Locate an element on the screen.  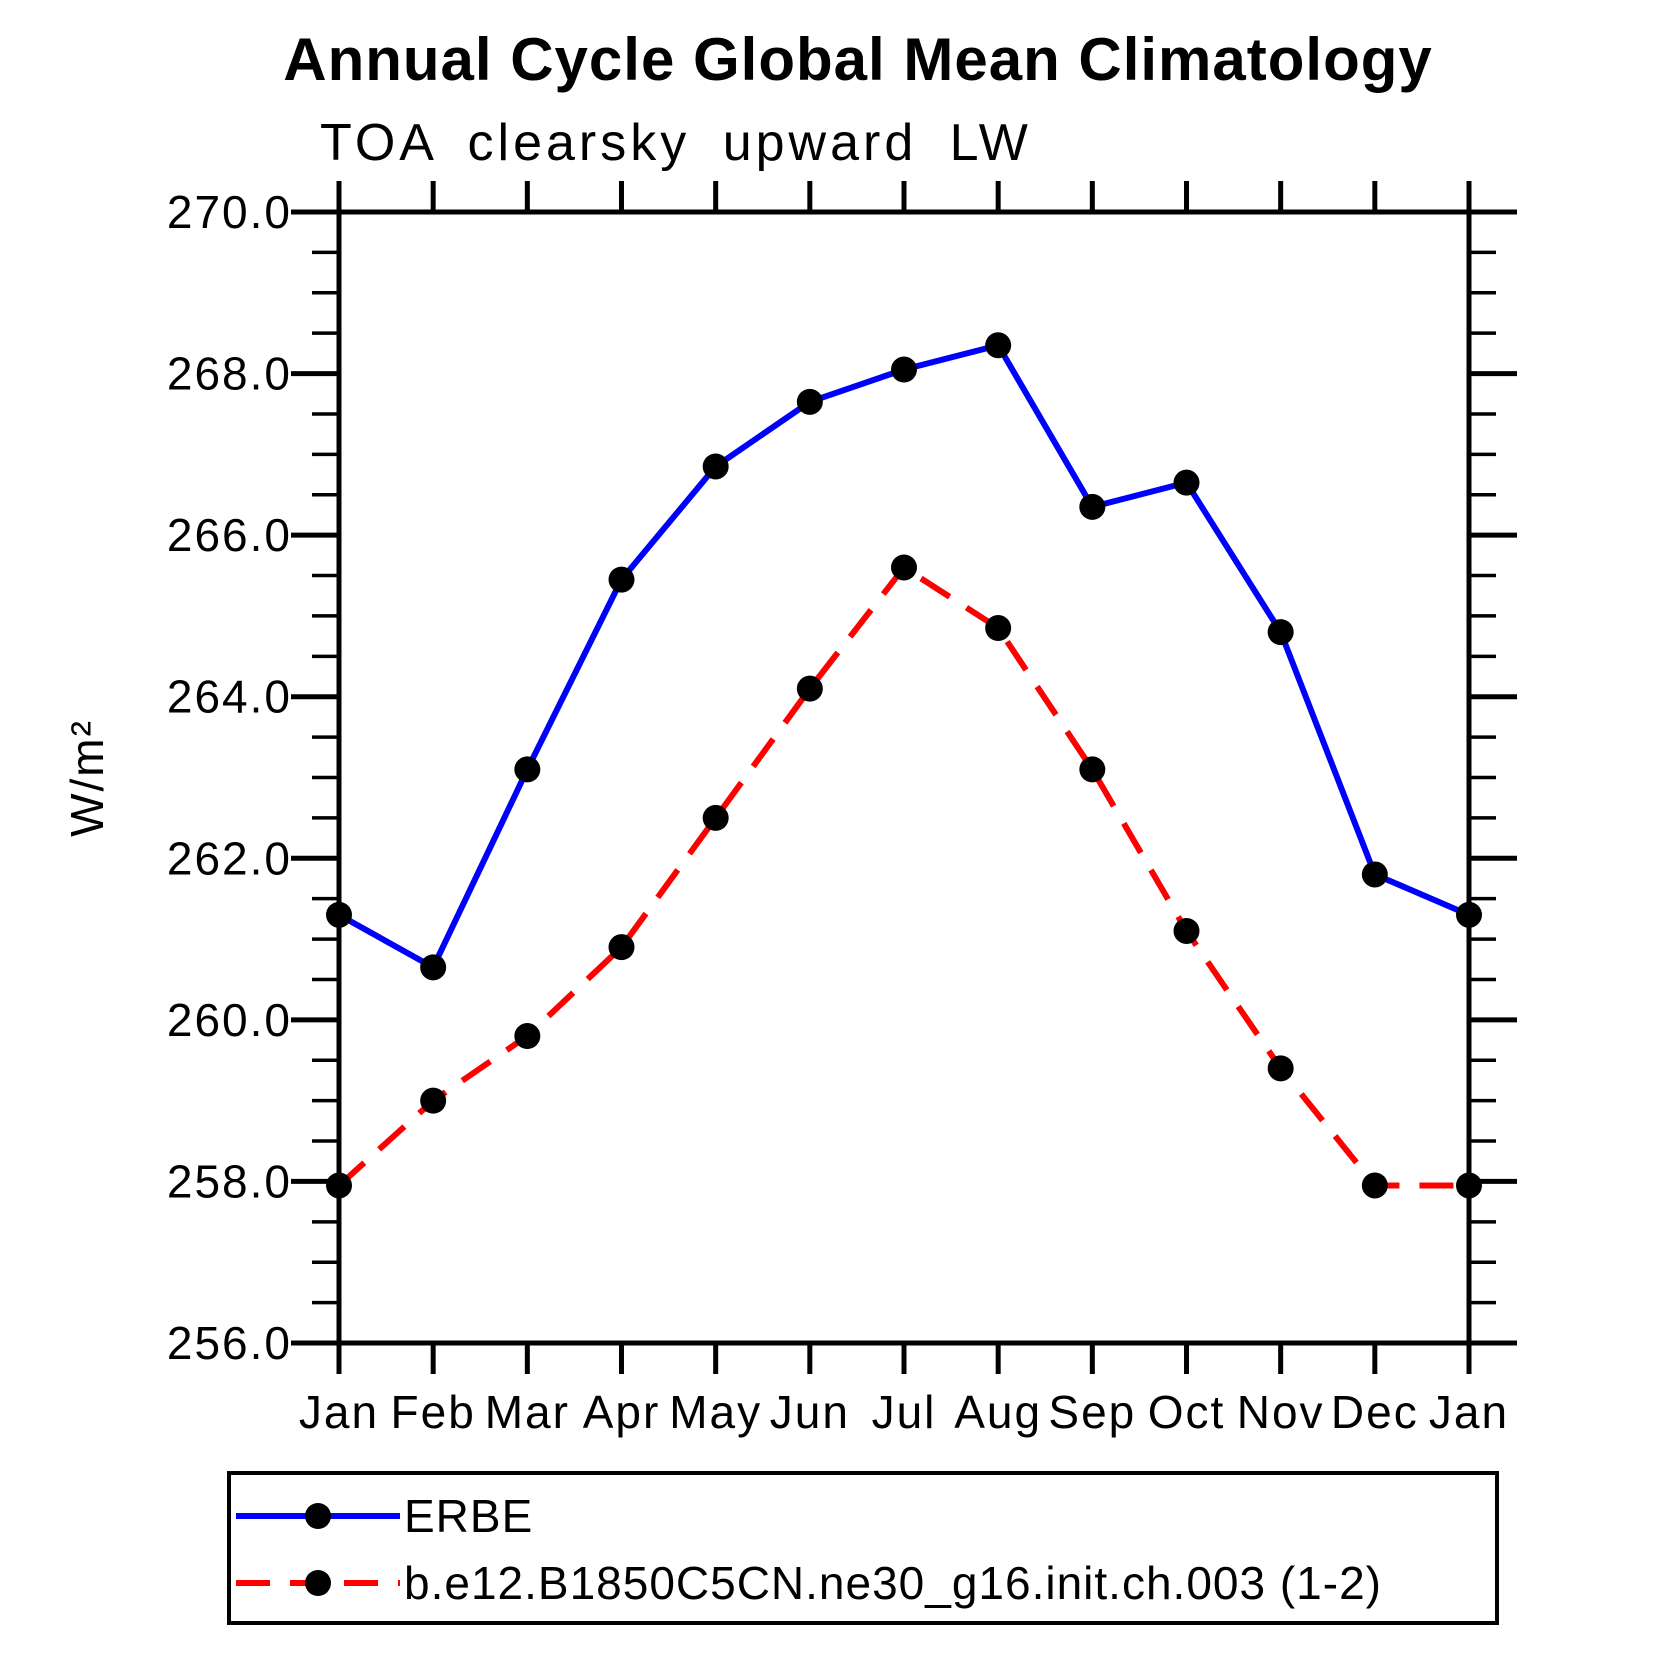
y-tick-label: 256.0 is located at coordinates (229, 1343).